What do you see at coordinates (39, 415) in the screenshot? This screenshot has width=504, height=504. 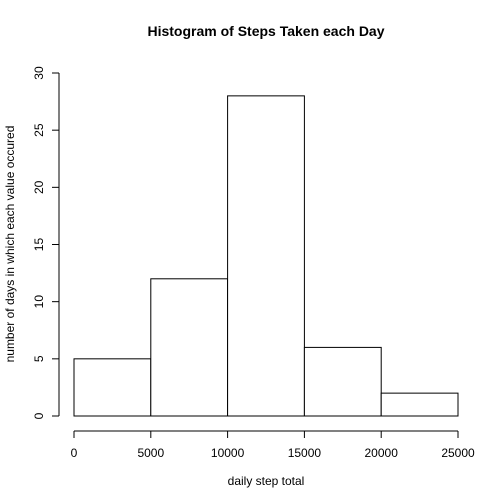 I see `y-tick-label: 0` at bounding box center [39, 415].